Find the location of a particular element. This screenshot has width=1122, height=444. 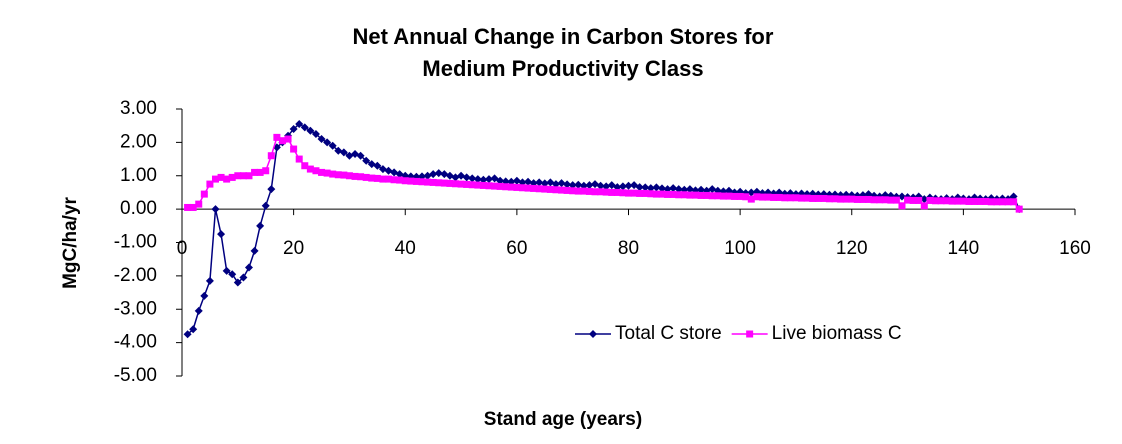

legend: Total C store Live biomass C is located at coordinates (738, 333).